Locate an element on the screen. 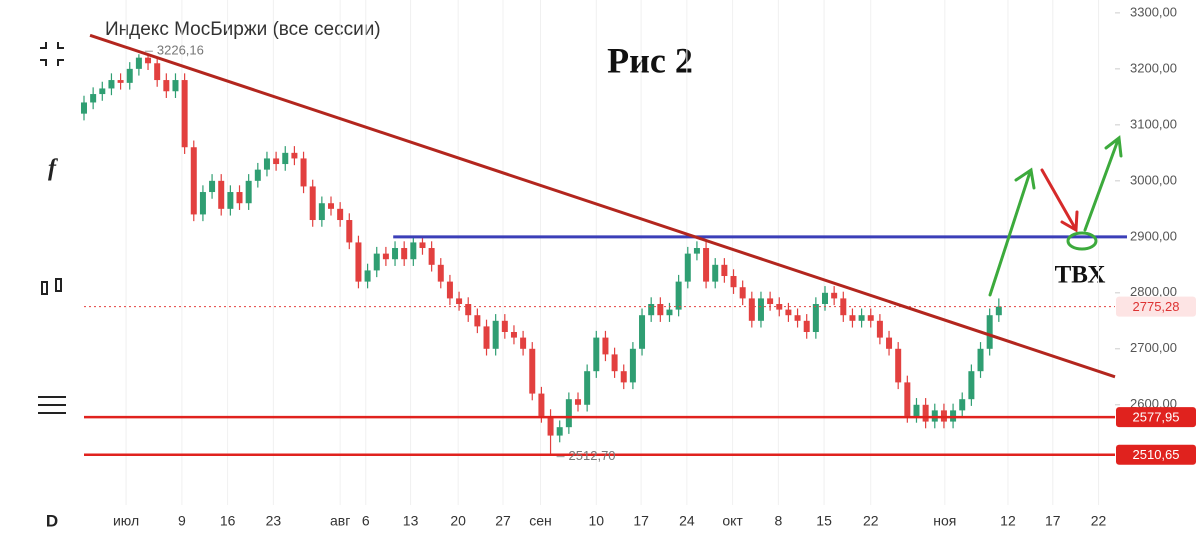 The image size is (1199, 545). x-tick-label: 23 is located at coordinates (274, 521).